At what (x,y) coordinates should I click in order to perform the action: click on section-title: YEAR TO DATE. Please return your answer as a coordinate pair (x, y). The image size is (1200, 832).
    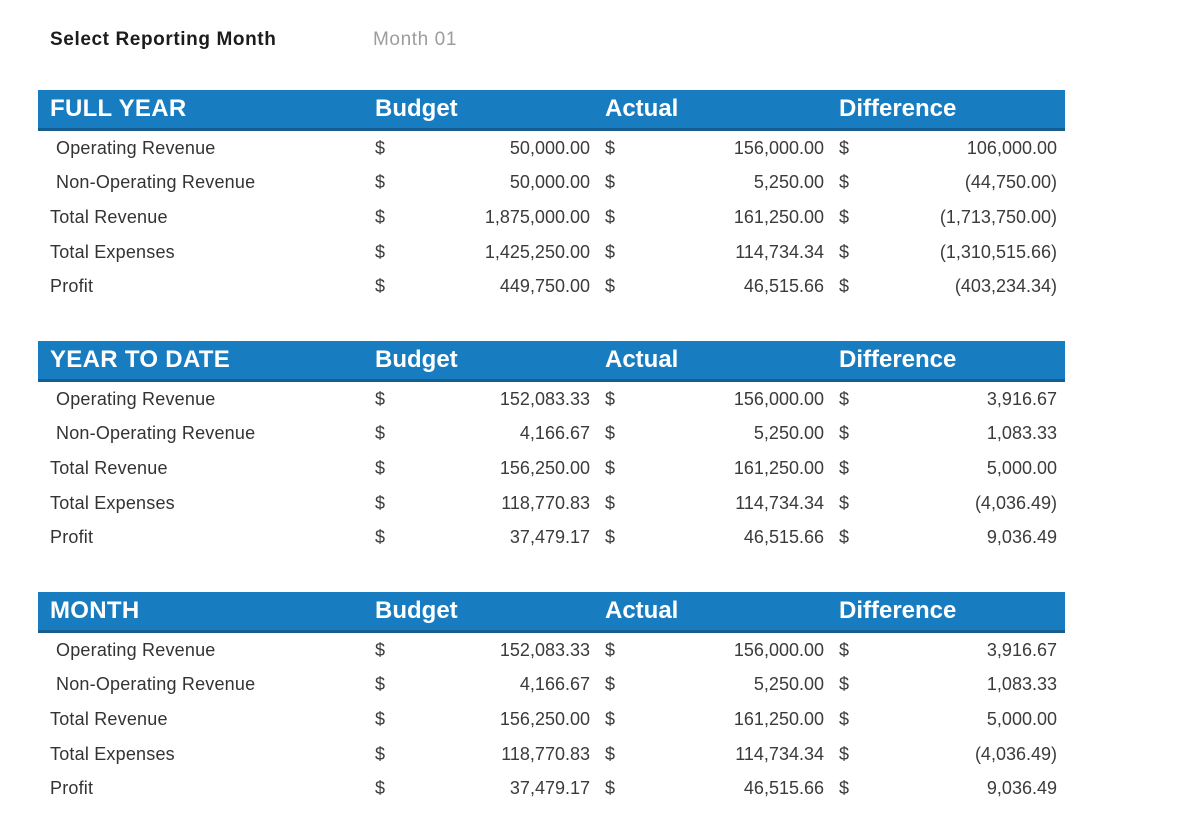
    Looking at the image, I should click on (140, 359).